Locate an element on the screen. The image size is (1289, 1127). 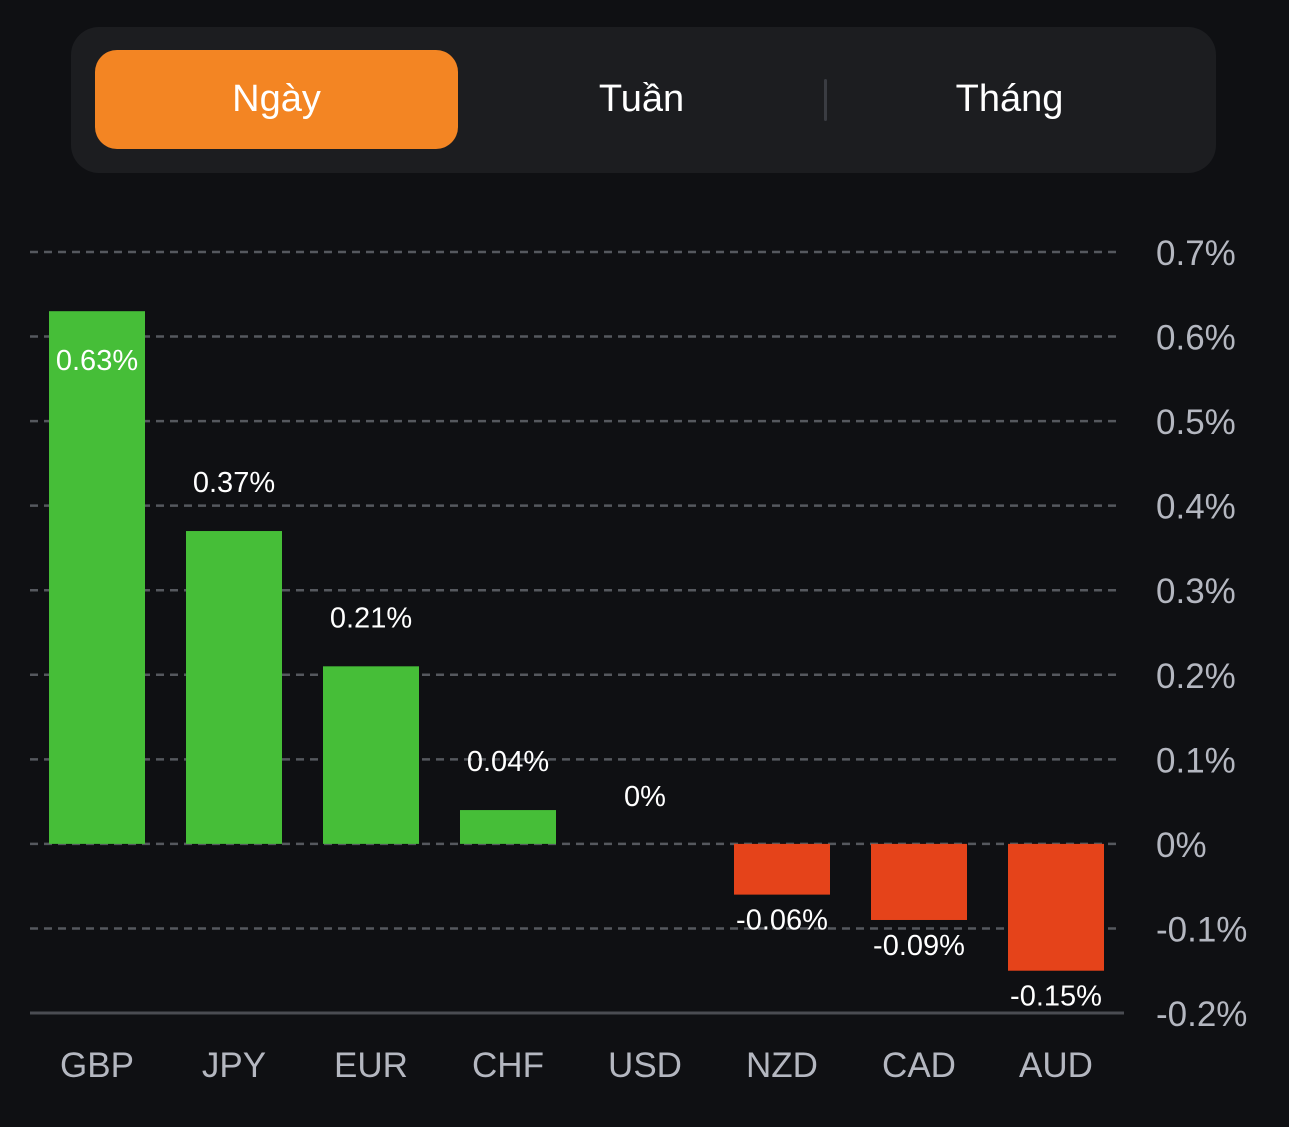
y-tick-label: 0.1% is located at coordinates (1196, 760).